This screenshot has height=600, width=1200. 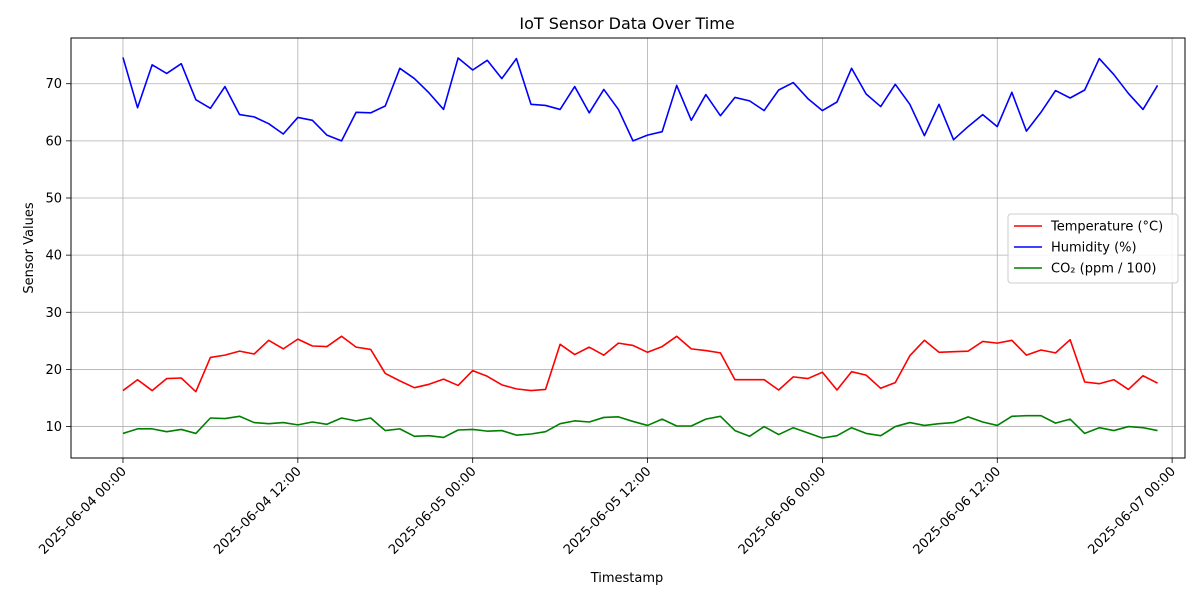 I want to click on x-axis-label: Timestamp, so click(x=627, y=578).